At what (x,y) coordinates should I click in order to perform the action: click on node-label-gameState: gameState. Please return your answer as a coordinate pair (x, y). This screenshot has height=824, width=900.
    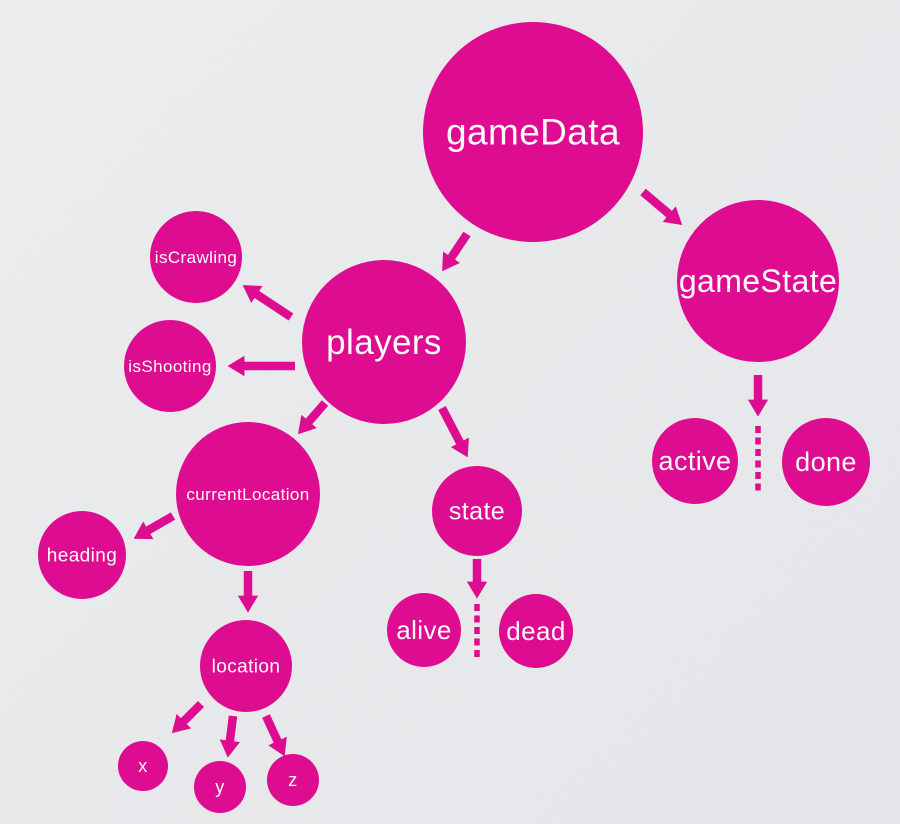
    Looking at the image, I should click on (758, 281).